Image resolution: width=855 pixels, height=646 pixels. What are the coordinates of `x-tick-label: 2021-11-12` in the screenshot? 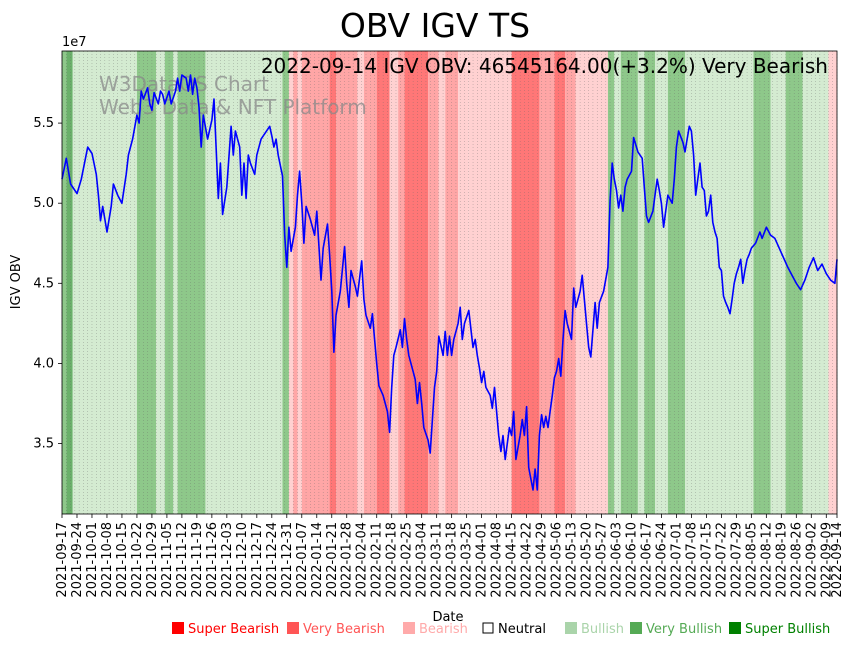 It's located at (182, 560).